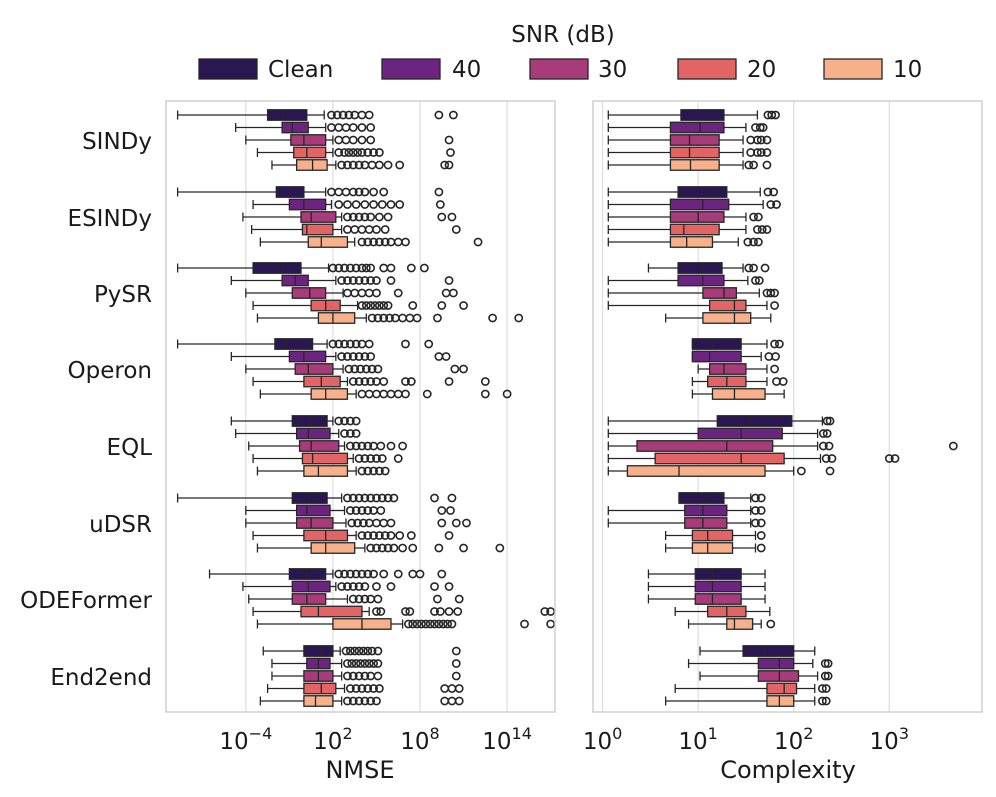 The height and width of the screenshot is (797, 996). Describe the element at coordinates (130, 448) in the screenshot. I see `category-label: EQL` at that location.